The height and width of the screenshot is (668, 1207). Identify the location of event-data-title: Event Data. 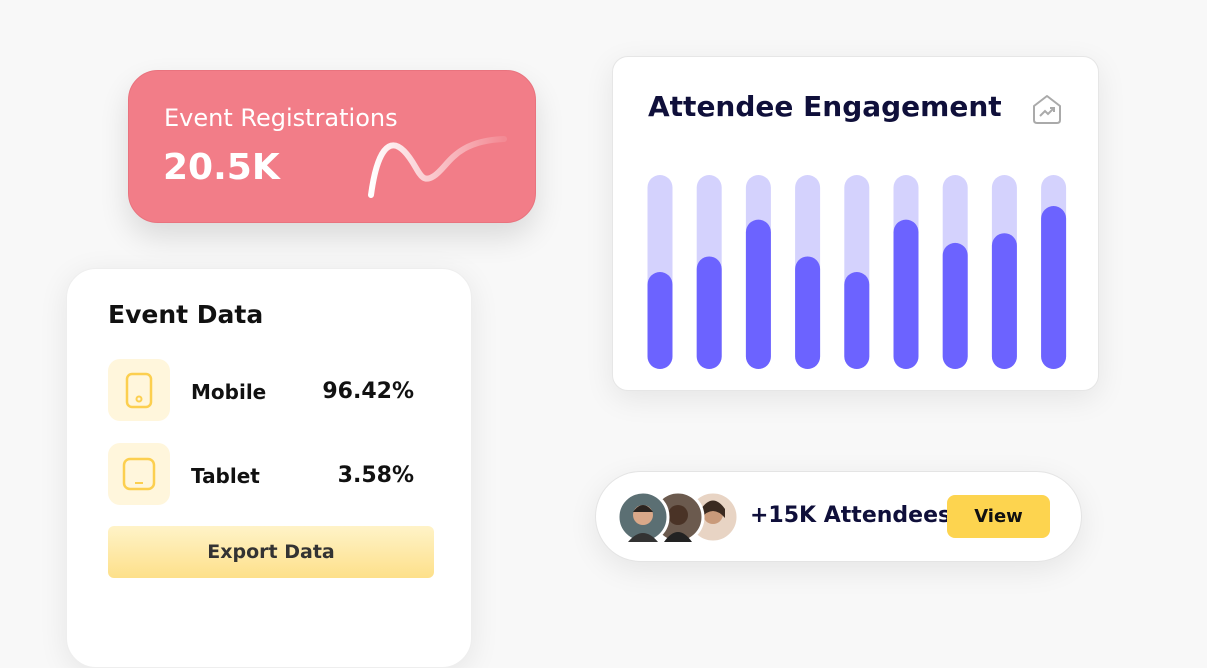
(186, 314).